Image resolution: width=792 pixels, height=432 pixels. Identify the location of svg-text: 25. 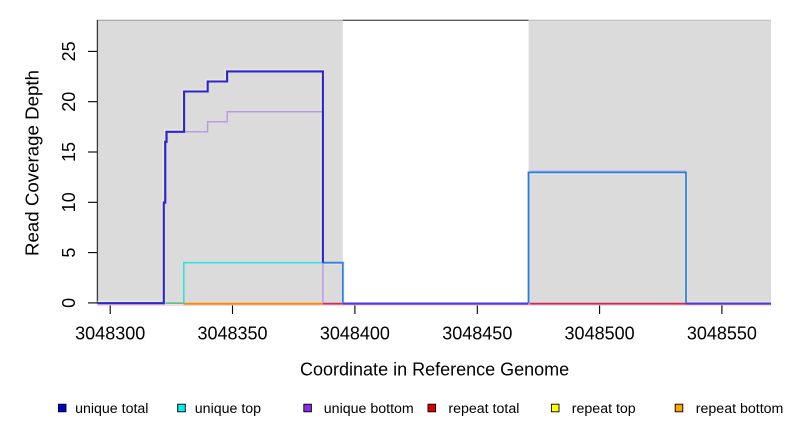
(69, 51).